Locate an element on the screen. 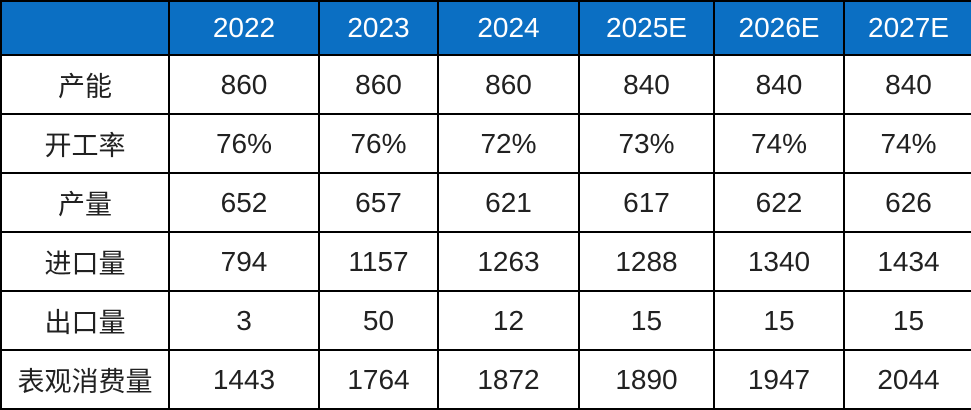 The width and height of the screenshot is (971, 410). row-label: 产能 is located at coordinates (85, 84).